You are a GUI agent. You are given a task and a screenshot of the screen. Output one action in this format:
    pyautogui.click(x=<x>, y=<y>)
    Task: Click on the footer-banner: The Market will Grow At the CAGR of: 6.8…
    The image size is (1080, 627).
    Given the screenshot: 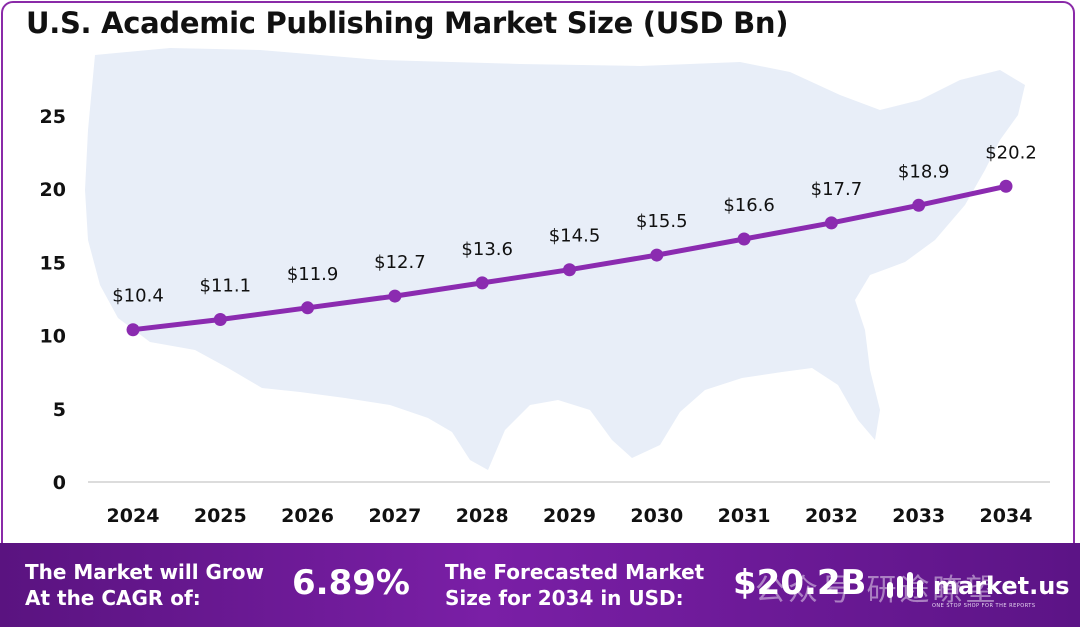 What is the action you would take?
    pyautogui.click(x=540, y=585)
    